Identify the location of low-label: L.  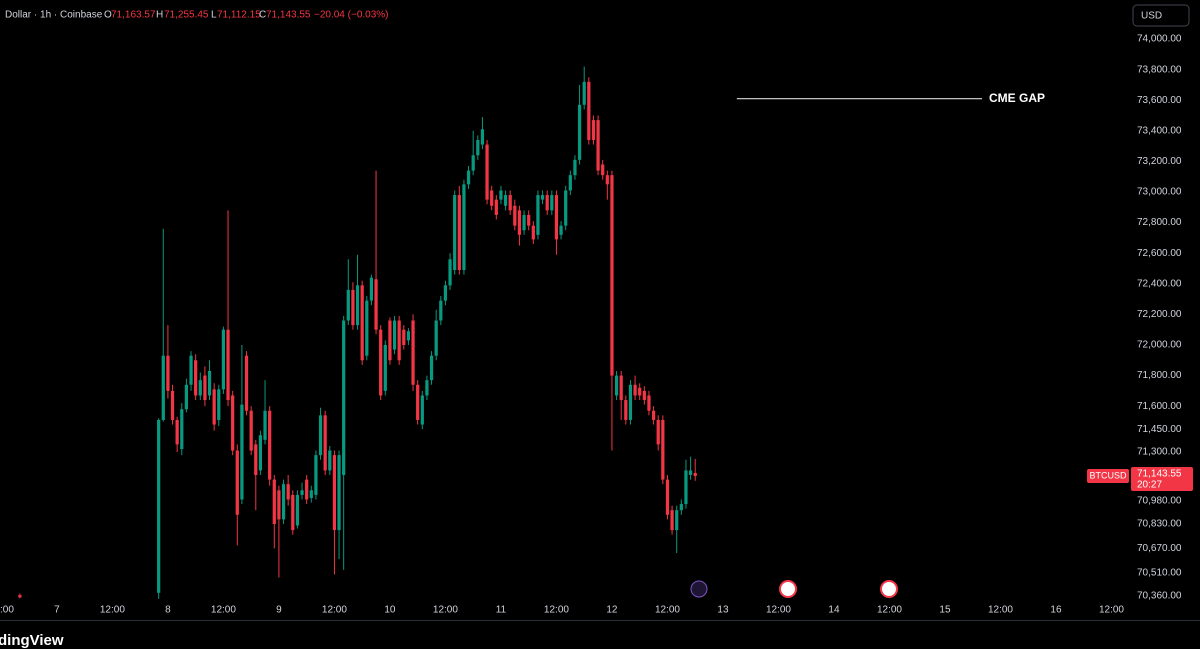
(214, 15).